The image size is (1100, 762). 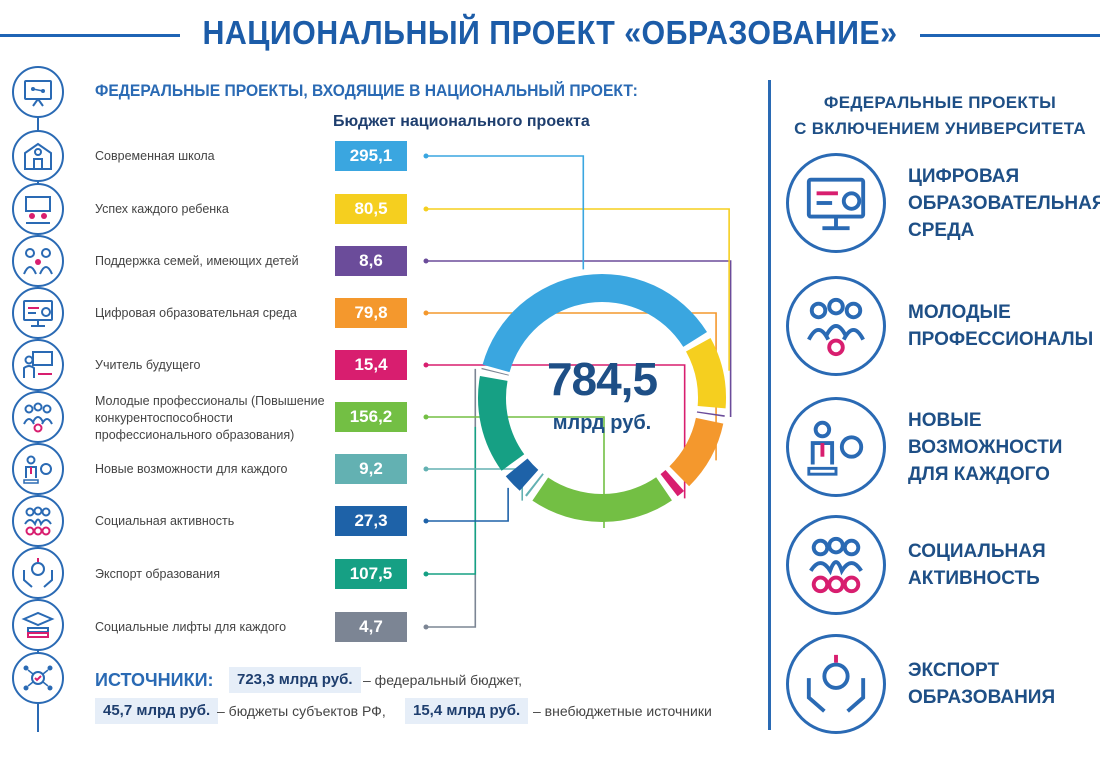 What do you see at coordinates (38, 365) in the screenshot?
I see `teacher-icon` at bounding box center [38, 365].